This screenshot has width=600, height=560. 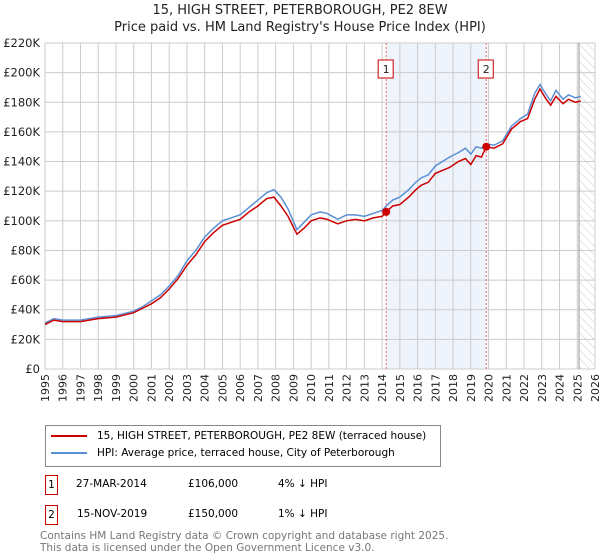 I want to click on chart-title-line1: 15, HIGH STREET, PETERBOROUGH, PE2 8EW, so click(x=300, y=10).